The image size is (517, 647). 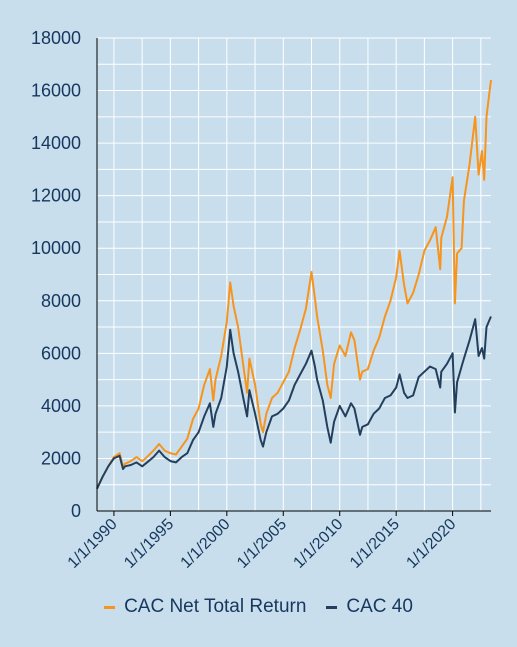 I want to click on legend-item-cac40: CAC 40, so click(x=369, y=607).